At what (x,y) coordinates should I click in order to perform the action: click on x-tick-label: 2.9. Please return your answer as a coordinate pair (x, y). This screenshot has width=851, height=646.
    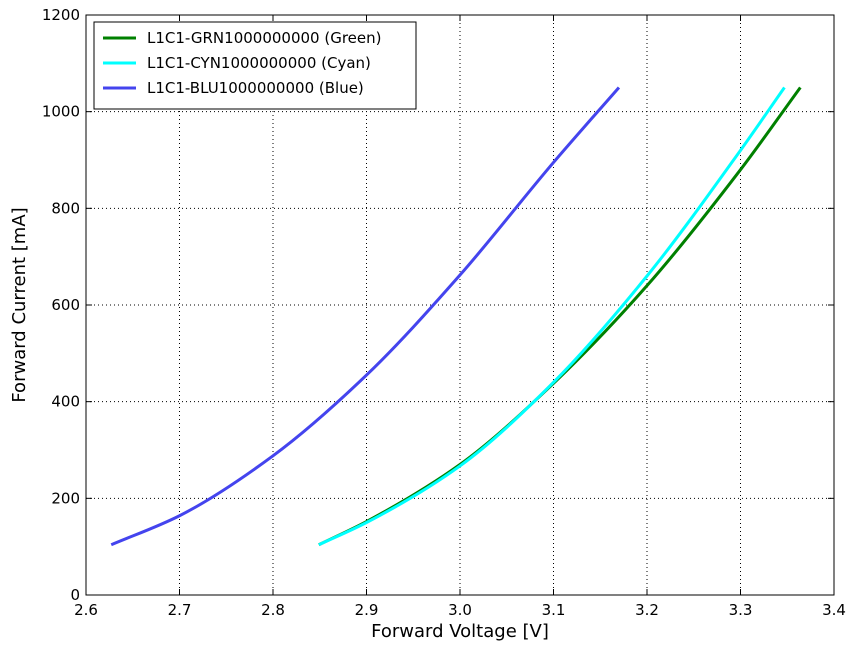
    Looking at the image, I should click on (367, 610).